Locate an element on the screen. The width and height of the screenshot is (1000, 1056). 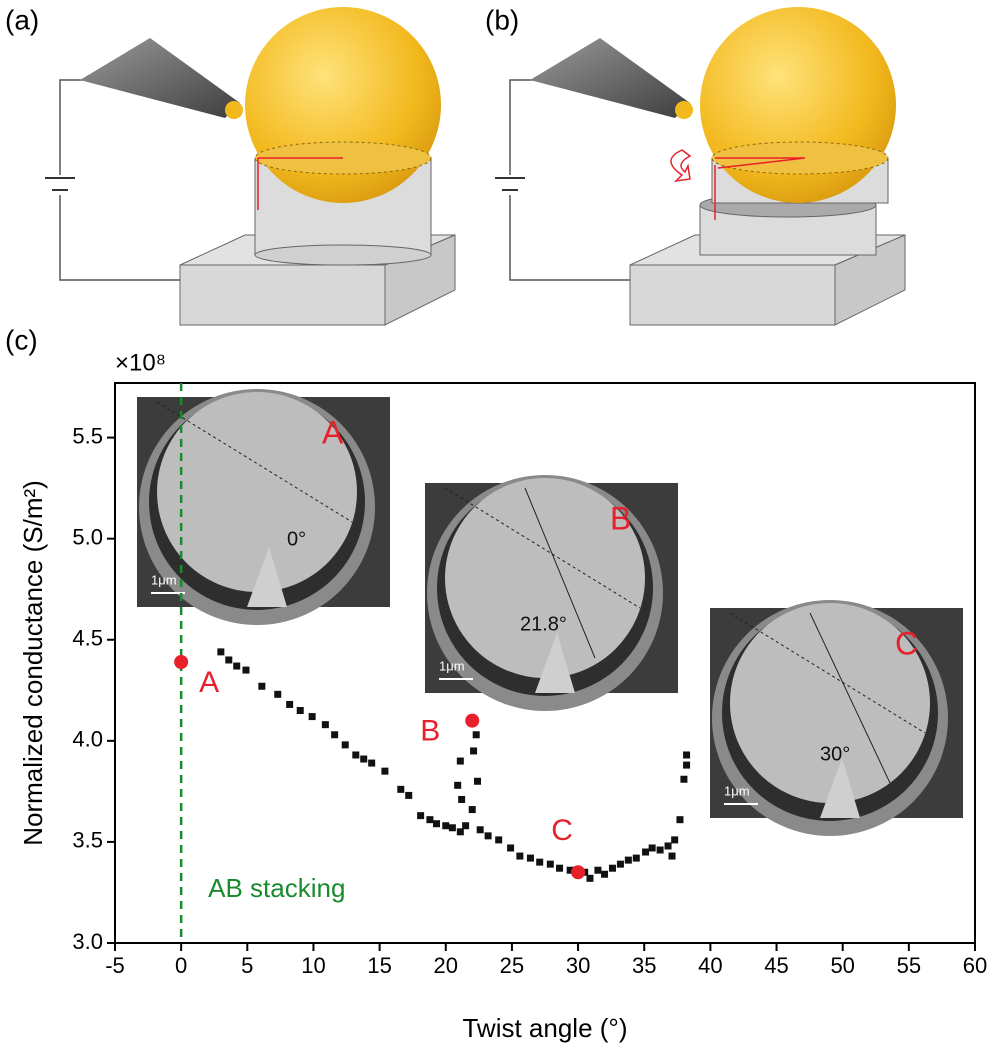
x-tick-label: 5 is located at coordinates (247, 965).